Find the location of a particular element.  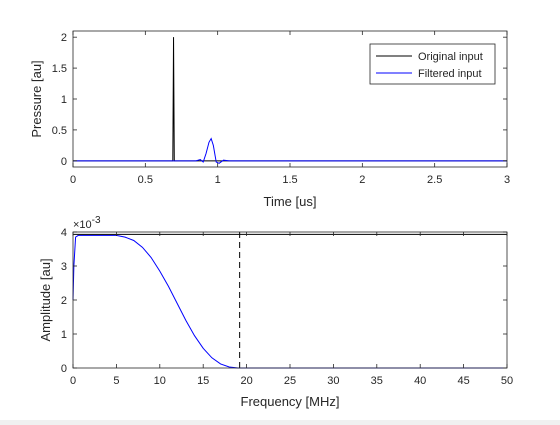

pressure-ytick-label: 0.5 is located at coordinates (59, 131).